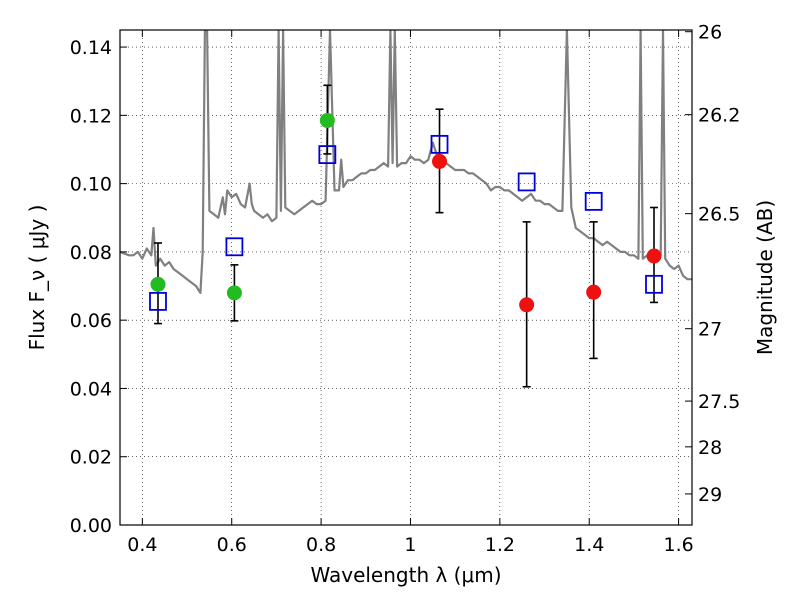 This screenshot has width=800, height=600. I want to click on y2-tick-label: 28, so click(710, 448).